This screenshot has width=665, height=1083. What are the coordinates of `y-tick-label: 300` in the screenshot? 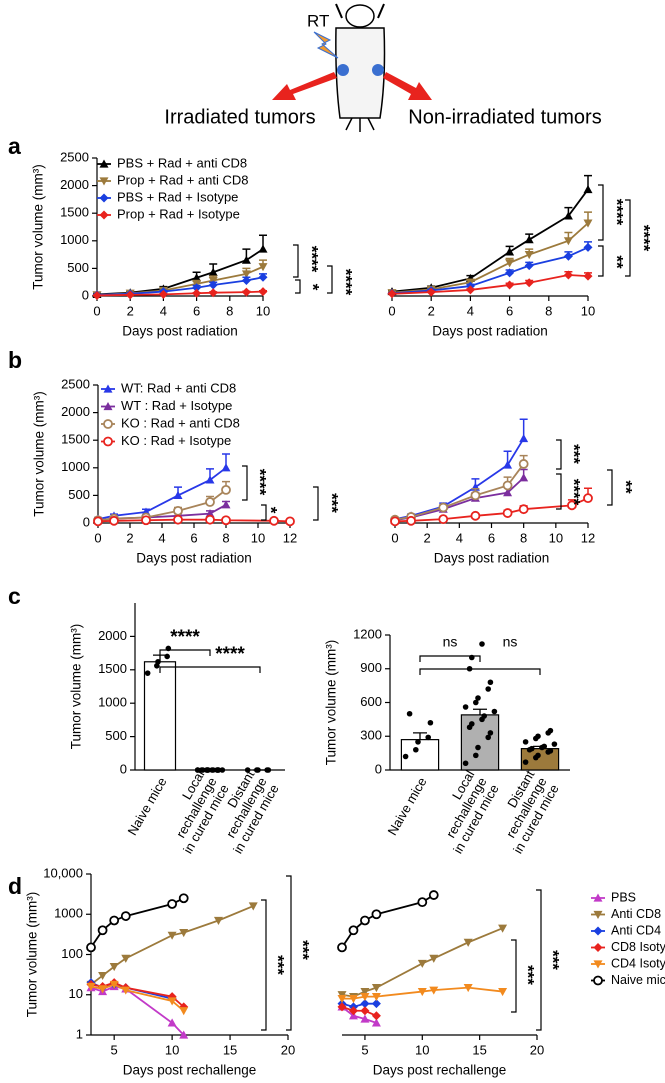 It's located at (371, 735).